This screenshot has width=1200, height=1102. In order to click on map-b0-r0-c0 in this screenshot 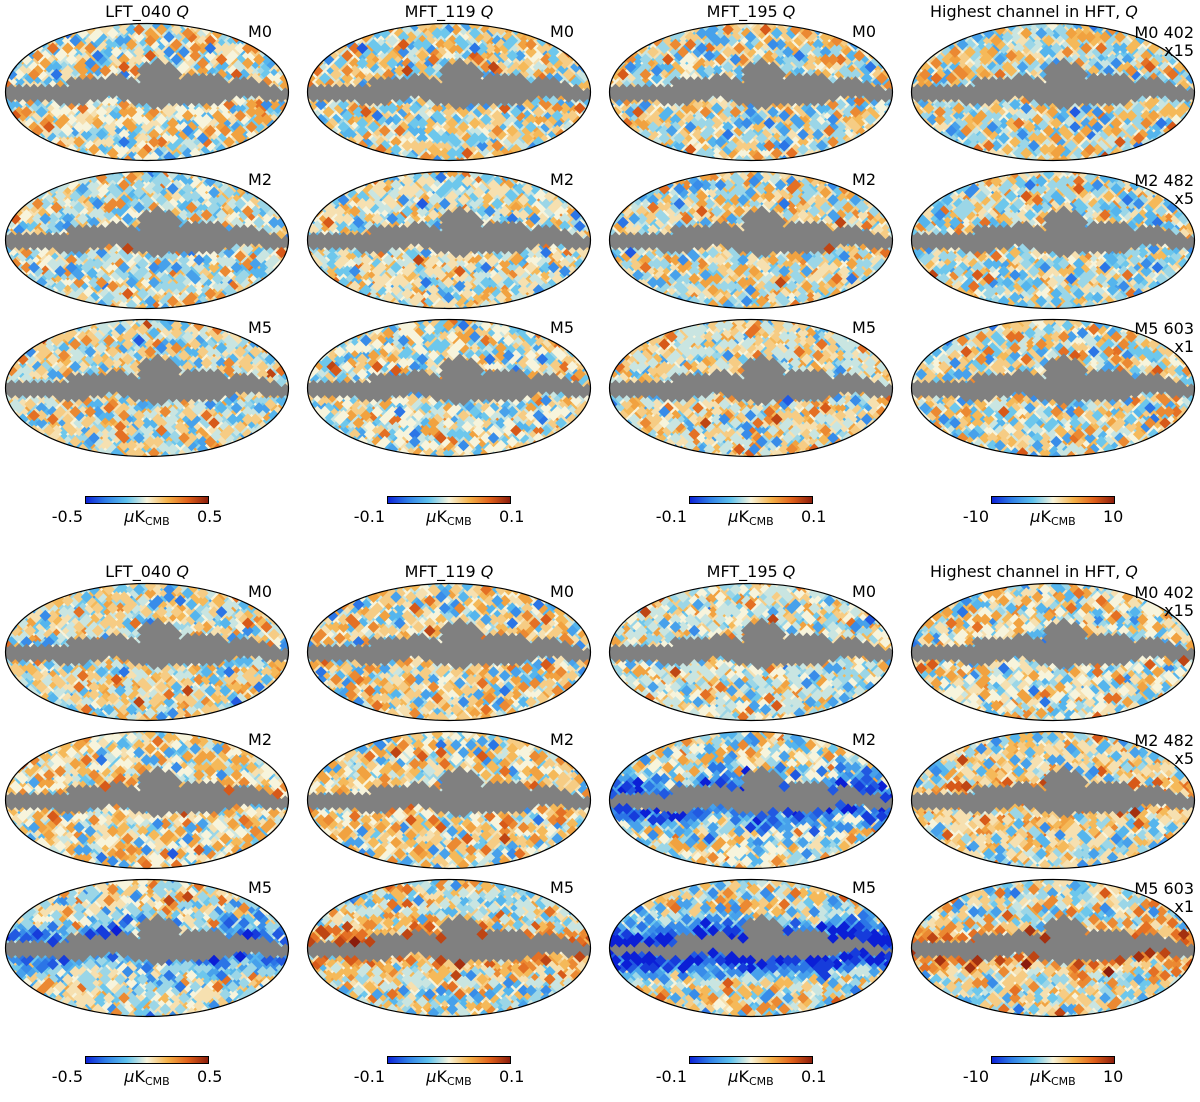, I will do `click(147, 92)`.